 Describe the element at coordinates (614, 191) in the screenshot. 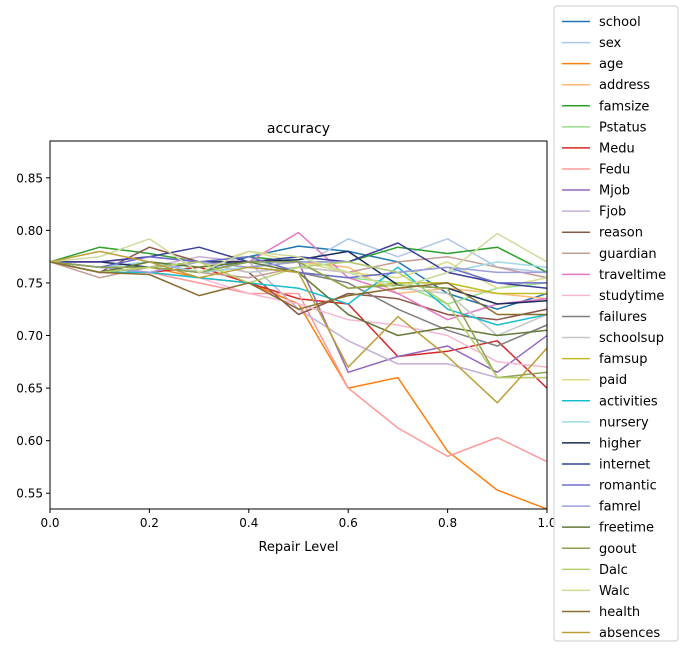

I see `legend-label: Mjob` at that location.